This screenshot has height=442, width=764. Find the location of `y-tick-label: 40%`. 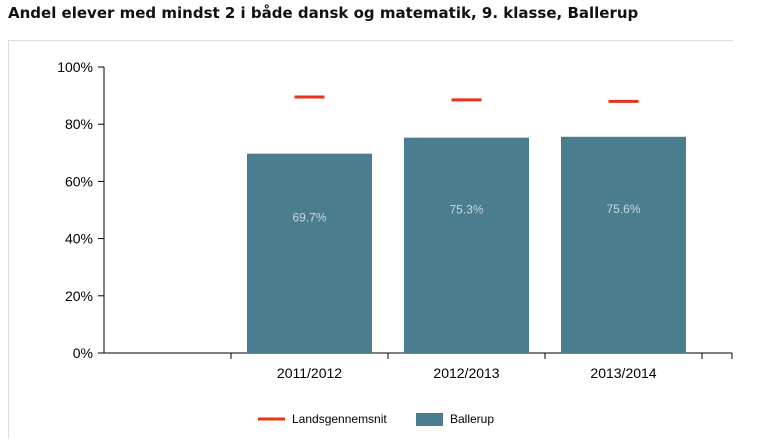

y-tick-label: 40% is located at coordinates (79, 239).